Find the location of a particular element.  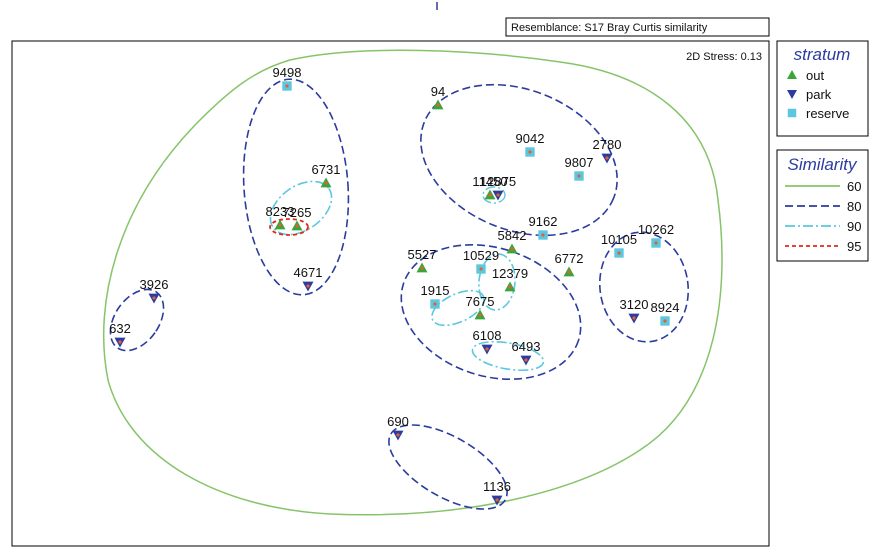

stratum-legend: stratum out park reserve is located at coordinates (822, 88).